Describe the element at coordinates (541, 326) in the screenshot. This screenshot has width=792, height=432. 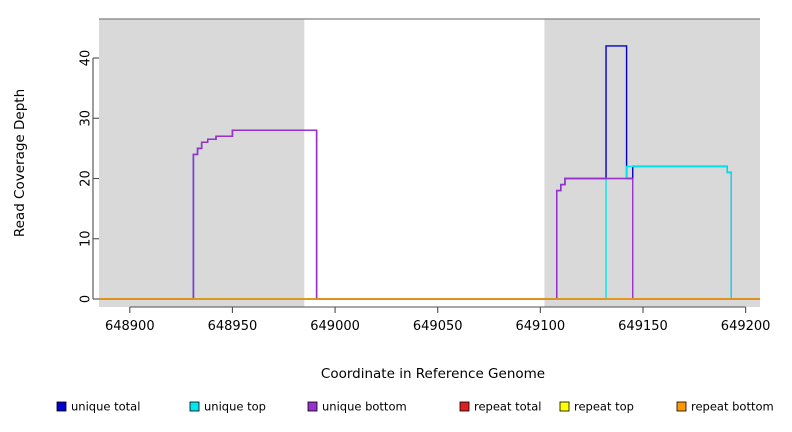
I see `x-tick-label: 649100` at that location.